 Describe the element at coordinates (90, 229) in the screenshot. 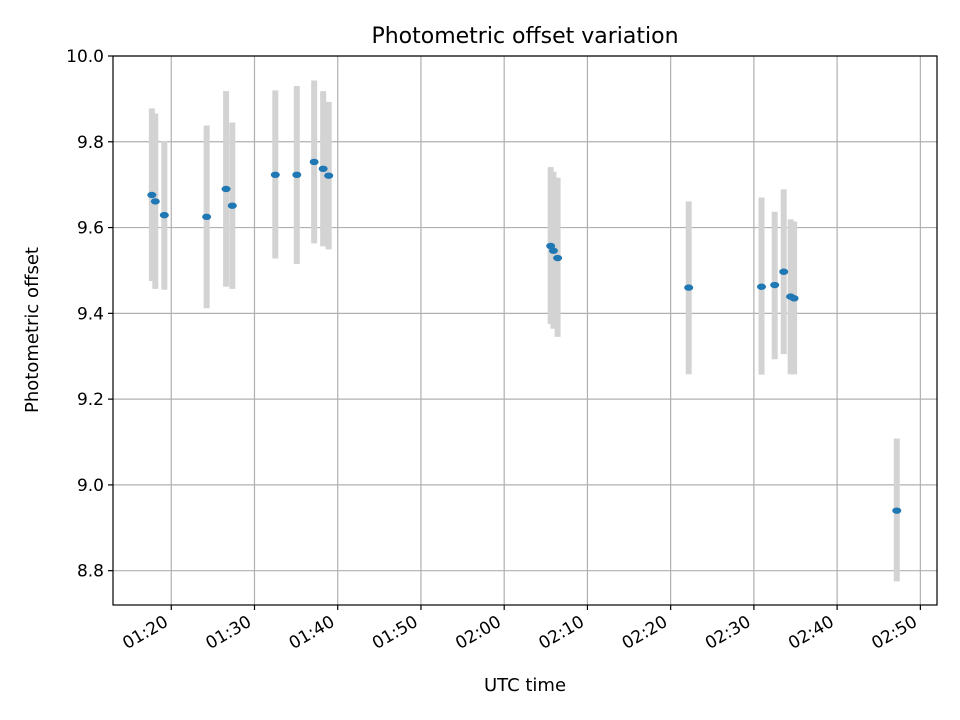

I see `y-tick-label: 9.6` at that location.